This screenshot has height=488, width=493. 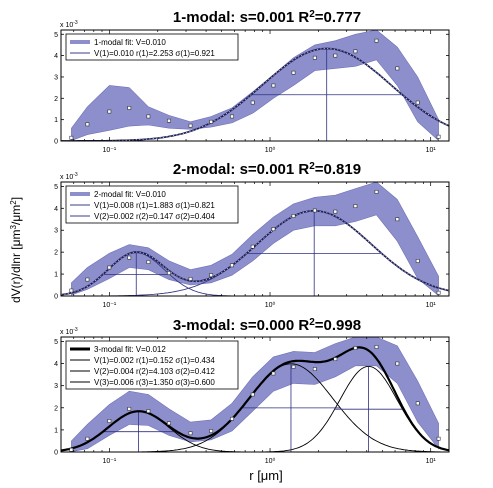 I want to click on y-label-sup: 2, so click(x=13, y=202).